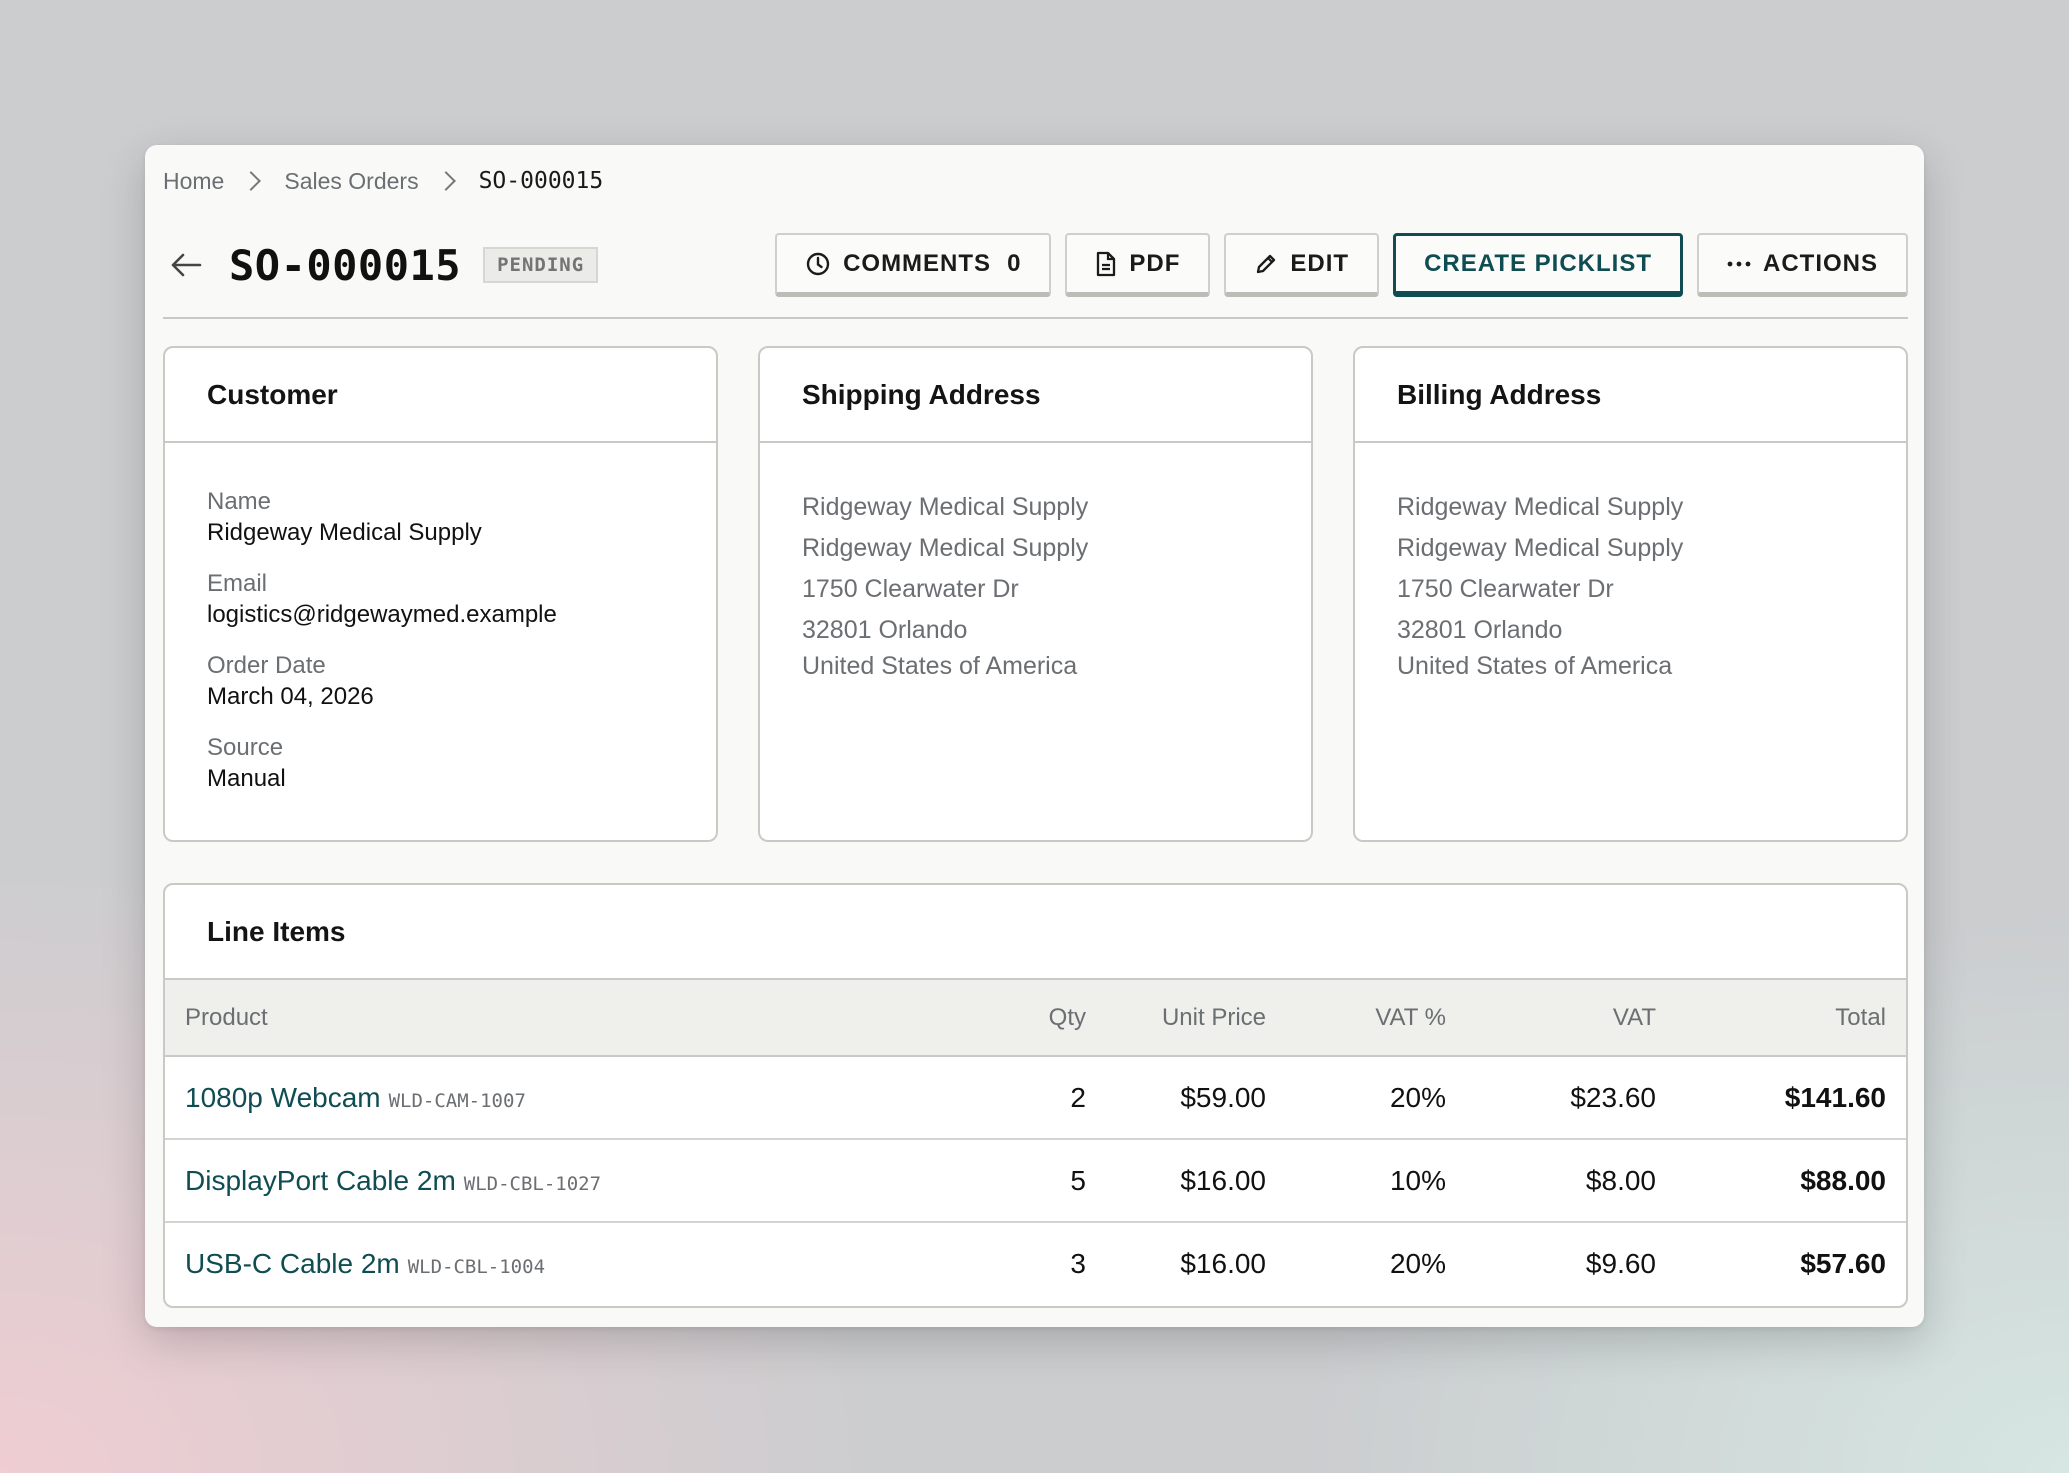 This screenshot has height=1473, width=2069. I want to click on product-sku: WLD-CBL-1027, so click(532, 1183).